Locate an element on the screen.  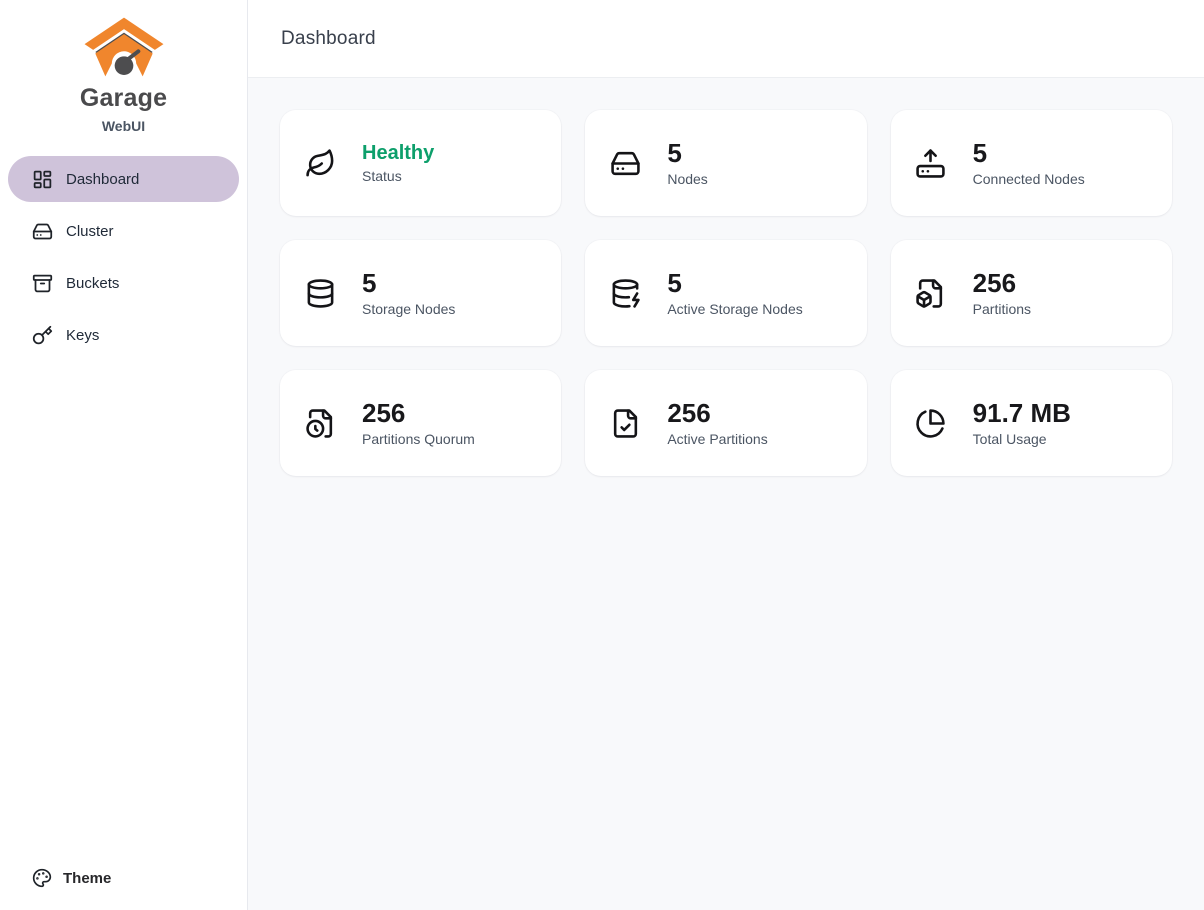
stat-card-connected-nodes: 5 Connected Nodes is located at coordinates (1031, 163).